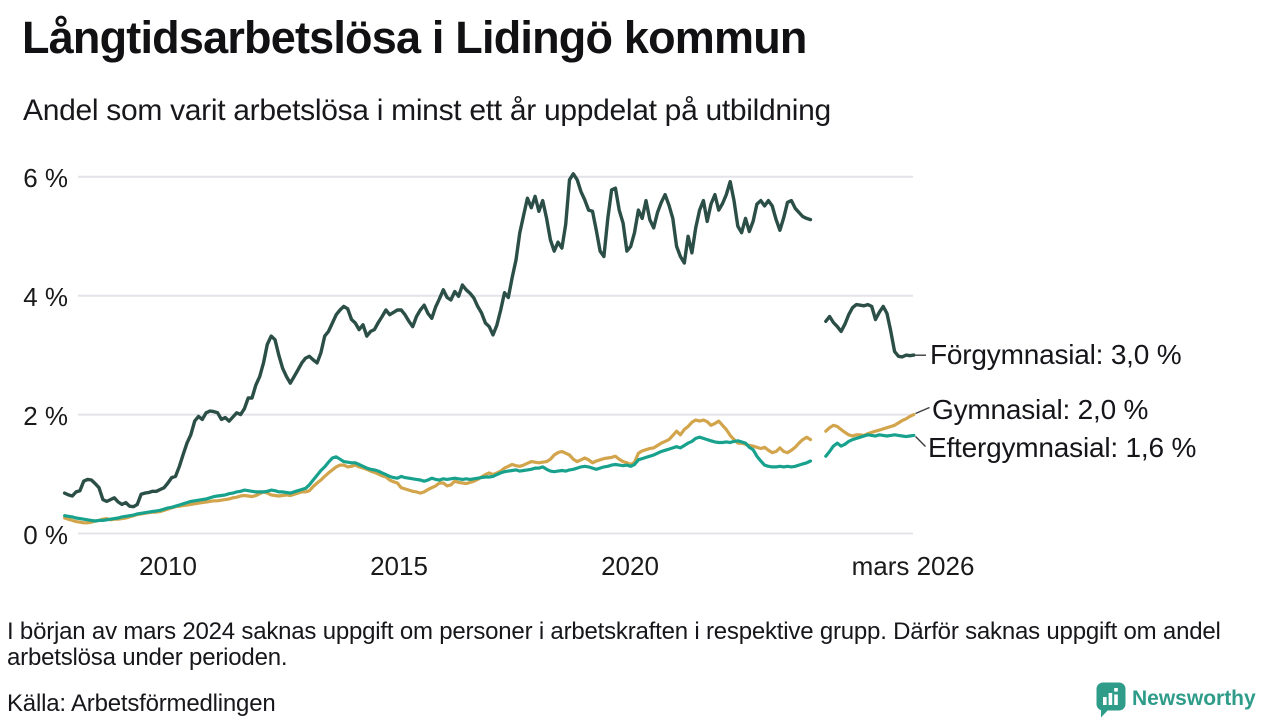  What do you see at coordinates (1056, 354) in the screenshot?
I see `series-label-forgymnasial: Förgymnasial: 3,0 %` at bounding box center [1056, 354].